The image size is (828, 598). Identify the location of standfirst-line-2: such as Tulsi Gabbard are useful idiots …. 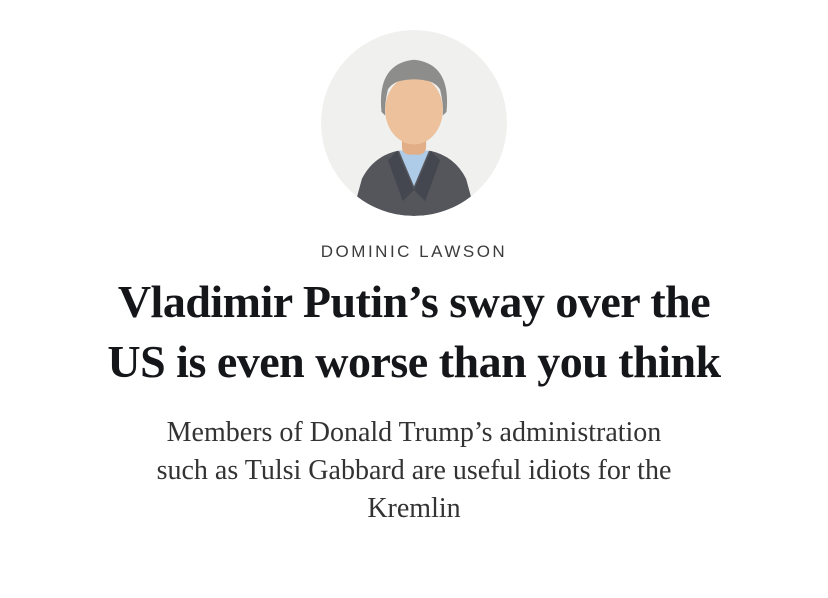
(414, 470).